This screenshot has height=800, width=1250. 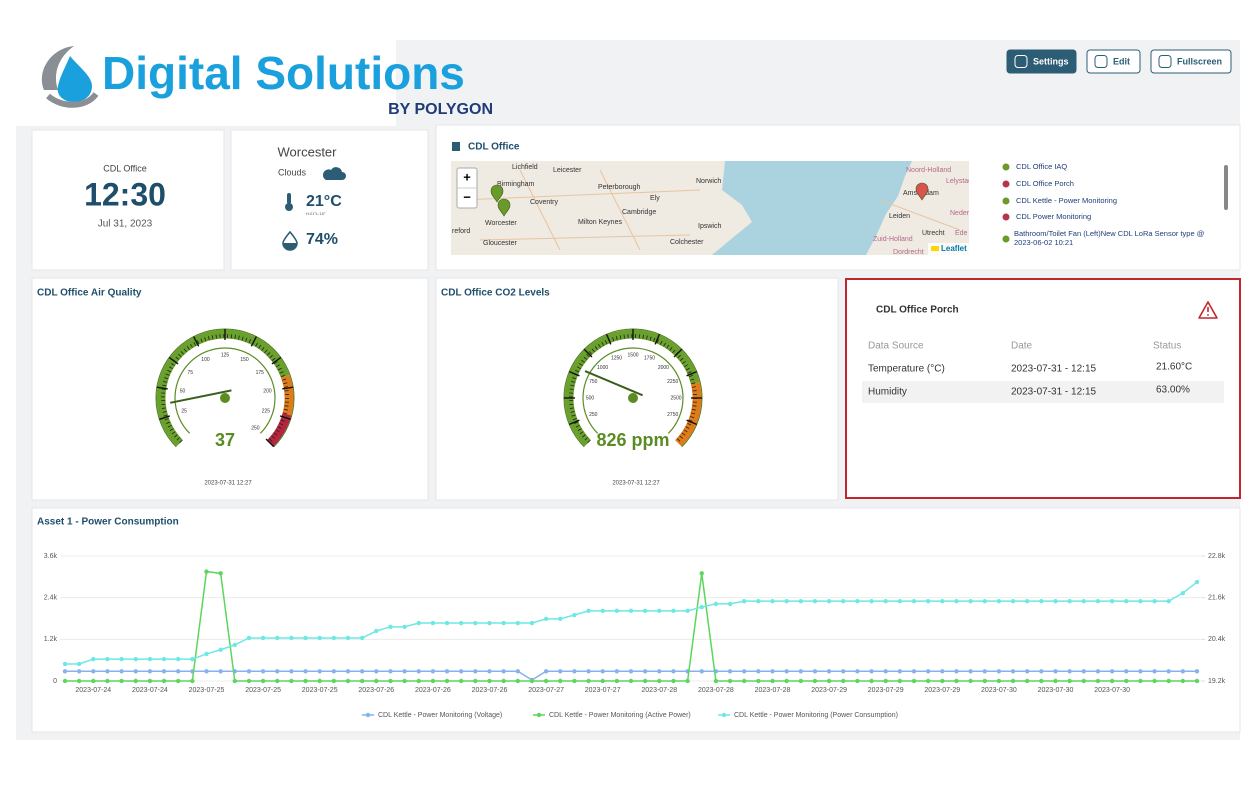 I want to click on weather-temperature: 21°C, so click(x=324, y=201).